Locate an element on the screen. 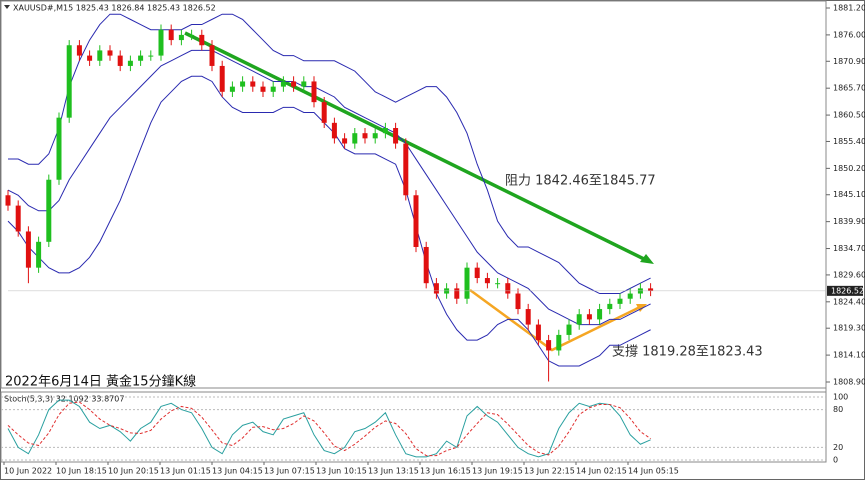 This screenshot has height=480, width=865. y-tick-label: 1855.40 is located at coordinates (849, 141).